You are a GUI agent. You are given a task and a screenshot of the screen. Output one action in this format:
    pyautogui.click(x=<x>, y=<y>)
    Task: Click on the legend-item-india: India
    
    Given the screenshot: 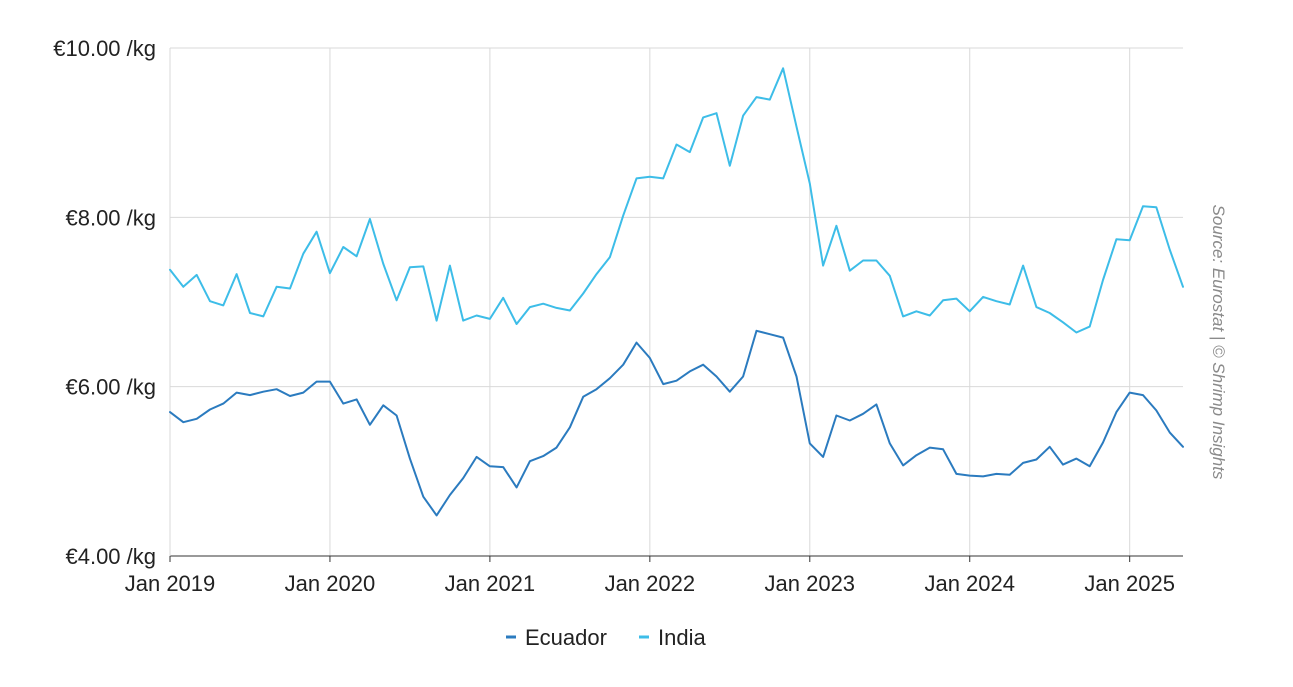 What is the action you would take?
    pyautogui.click(x=672, y=637)
    